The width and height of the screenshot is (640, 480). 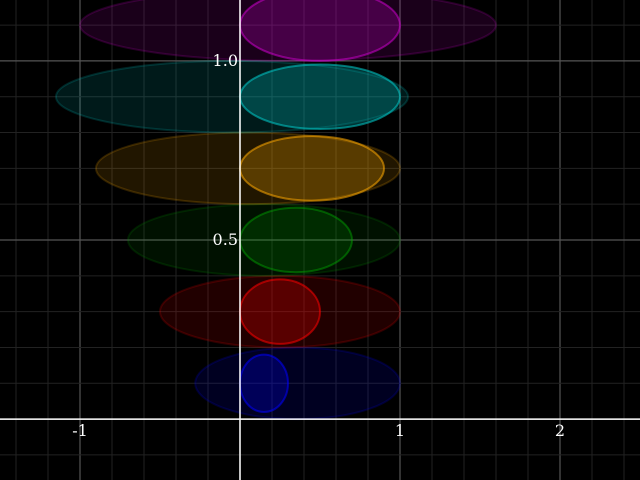 I want to click on data-ellipse-row-2-wide, so click(x=264, y=240).